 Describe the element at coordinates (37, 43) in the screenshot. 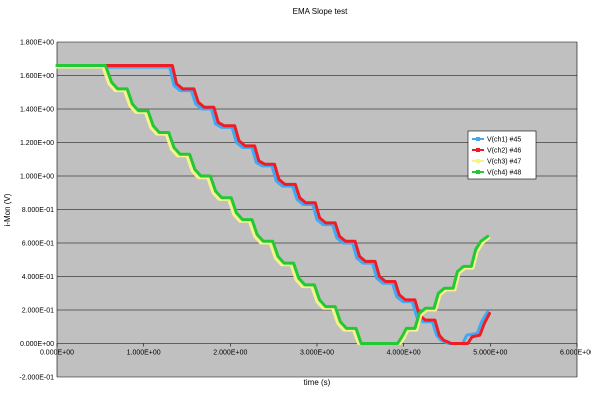

I see `y-tick-label: 1.800E+00` at that location.